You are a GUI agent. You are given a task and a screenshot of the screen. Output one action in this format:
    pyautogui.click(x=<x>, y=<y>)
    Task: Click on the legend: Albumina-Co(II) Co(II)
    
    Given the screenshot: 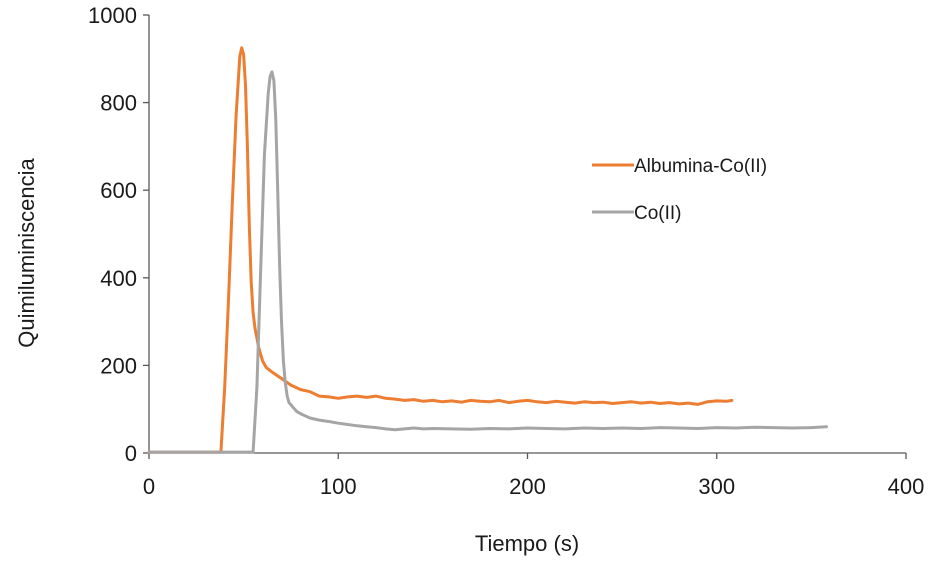 What is the action you would take?
    pyautogui.click(x=679, y=190)
    